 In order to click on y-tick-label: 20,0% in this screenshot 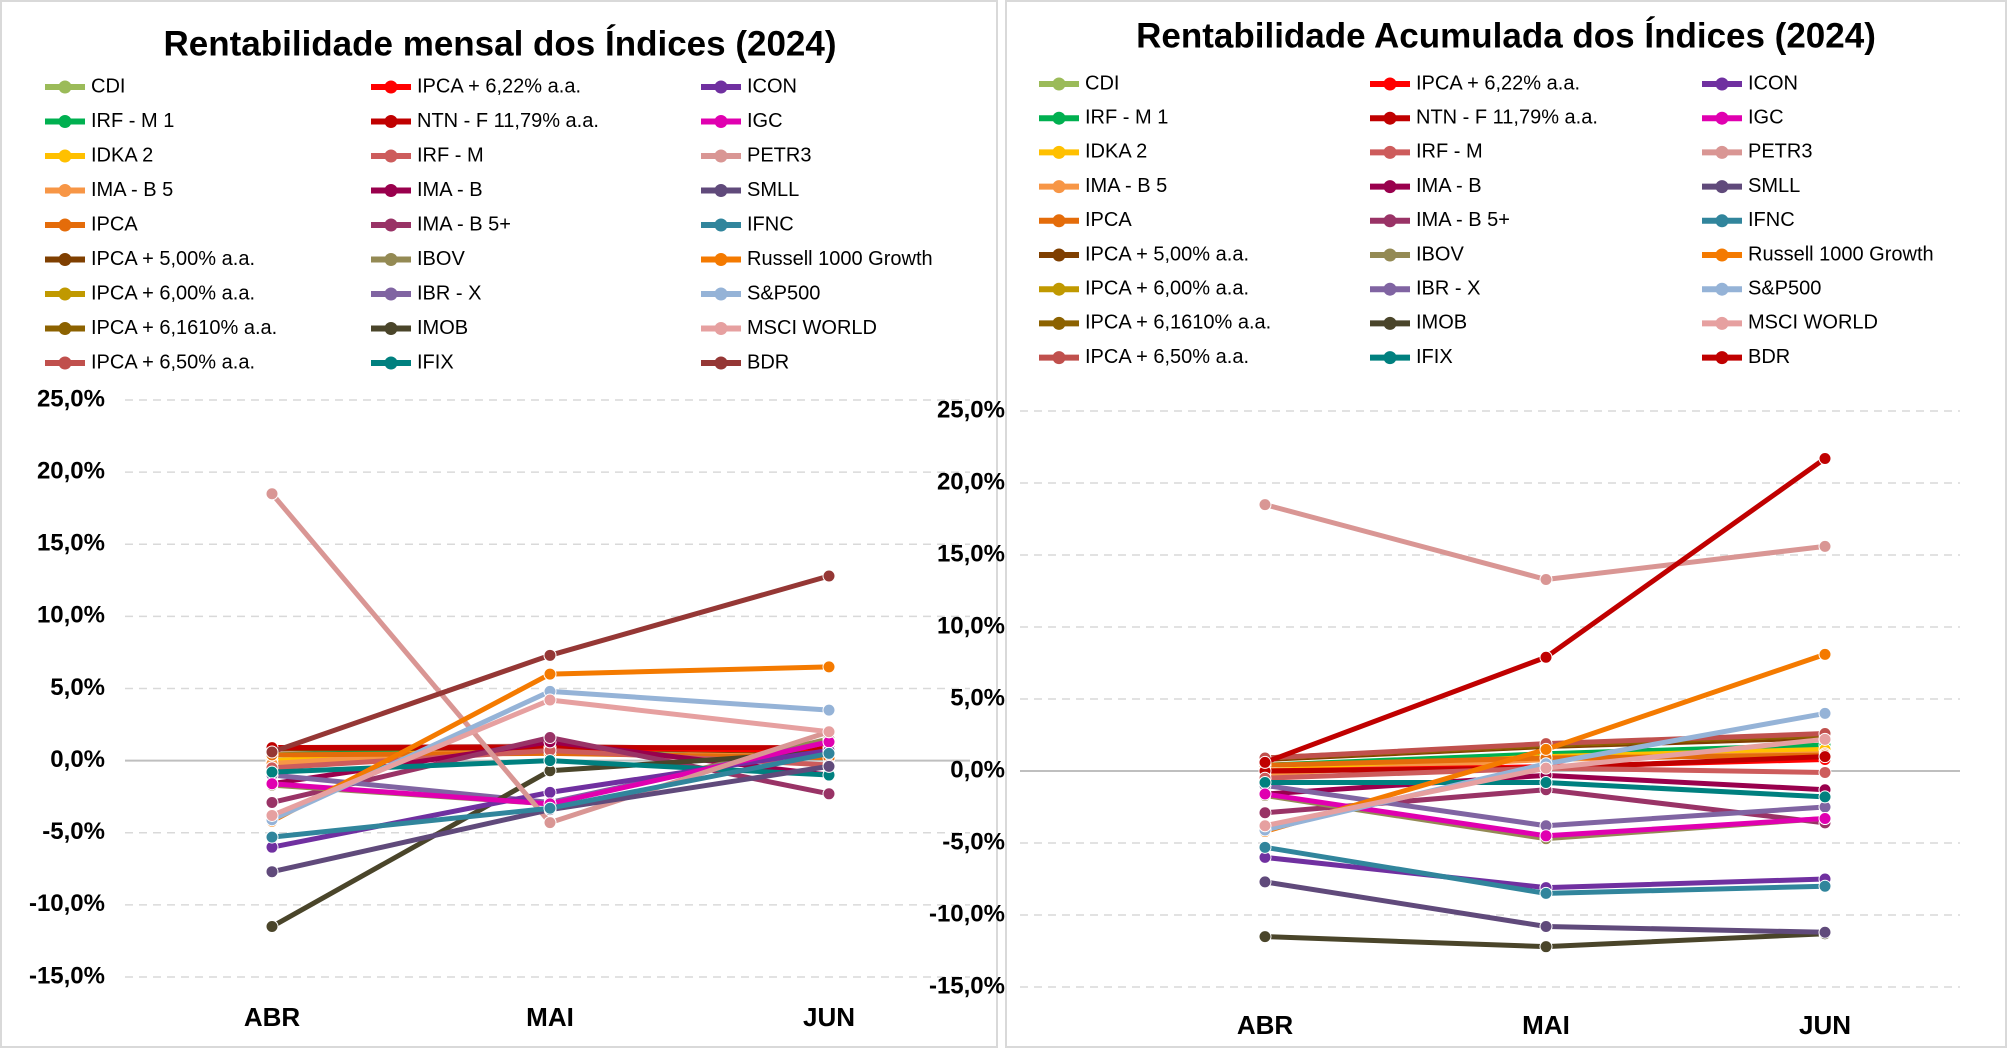, I will do `click(971, 481)`.